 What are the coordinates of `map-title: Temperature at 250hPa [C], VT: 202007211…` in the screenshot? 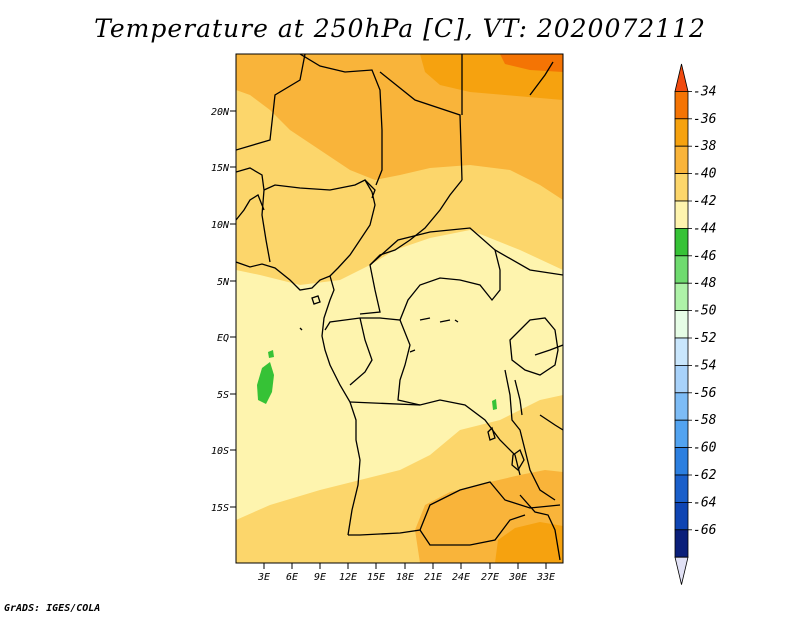 It's located at (400, 28).